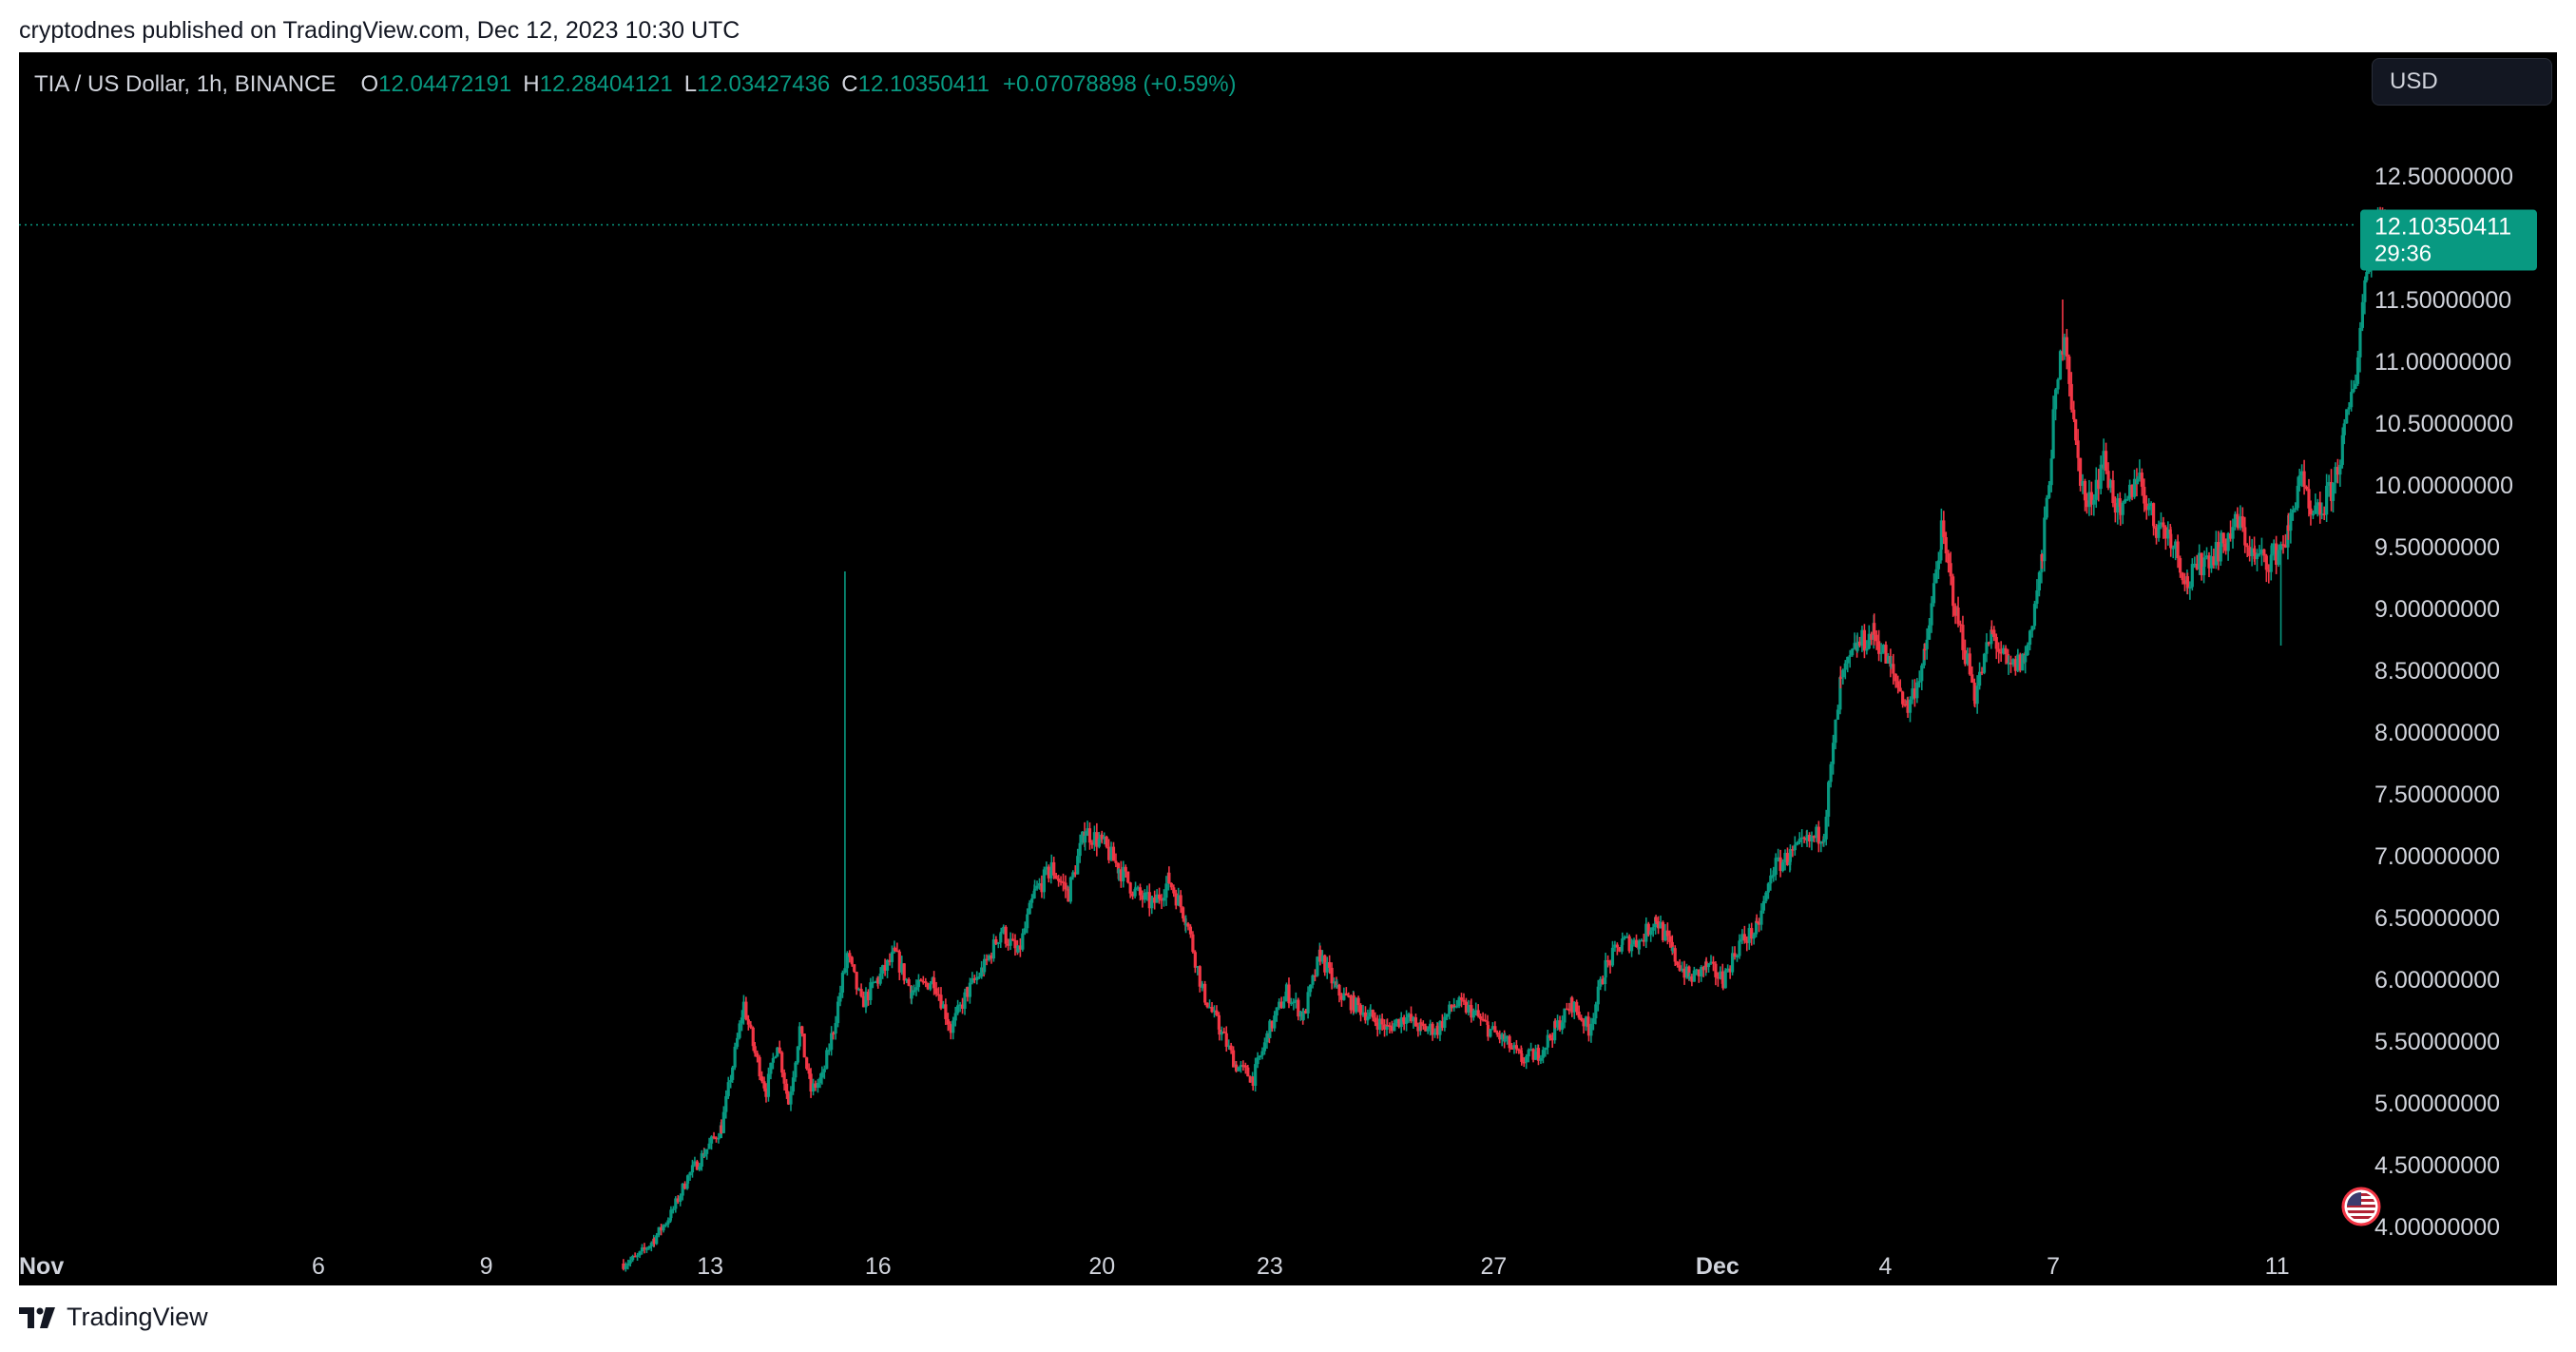 This screenshot has width=2576, height=1352. I want to click on low-label: L, so click(690, 84).